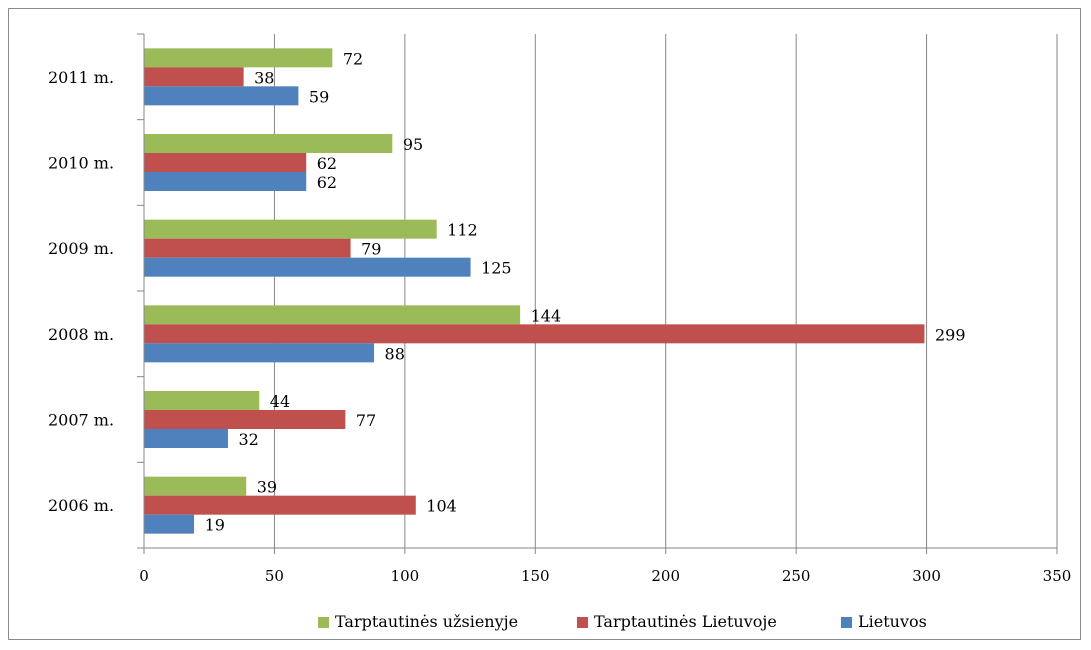  What do you see at coordinates (413, 144) in the screenshot?
I see `data-label: 95` at bounding box center [413, 144].